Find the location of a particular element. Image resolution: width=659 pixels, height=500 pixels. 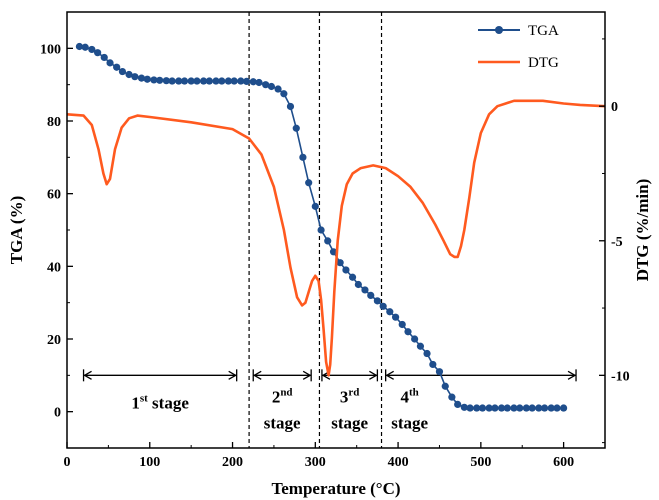

y-axis-right-title: DTG (%/min) is located at coordinates (642, 230).